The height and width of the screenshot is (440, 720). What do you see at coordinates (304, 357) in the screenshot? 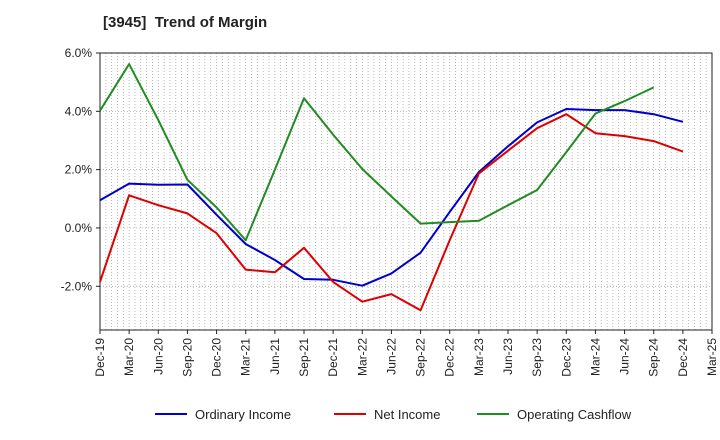
I see `x-tick-label: Sep-21` at bounding box center [304, 357].